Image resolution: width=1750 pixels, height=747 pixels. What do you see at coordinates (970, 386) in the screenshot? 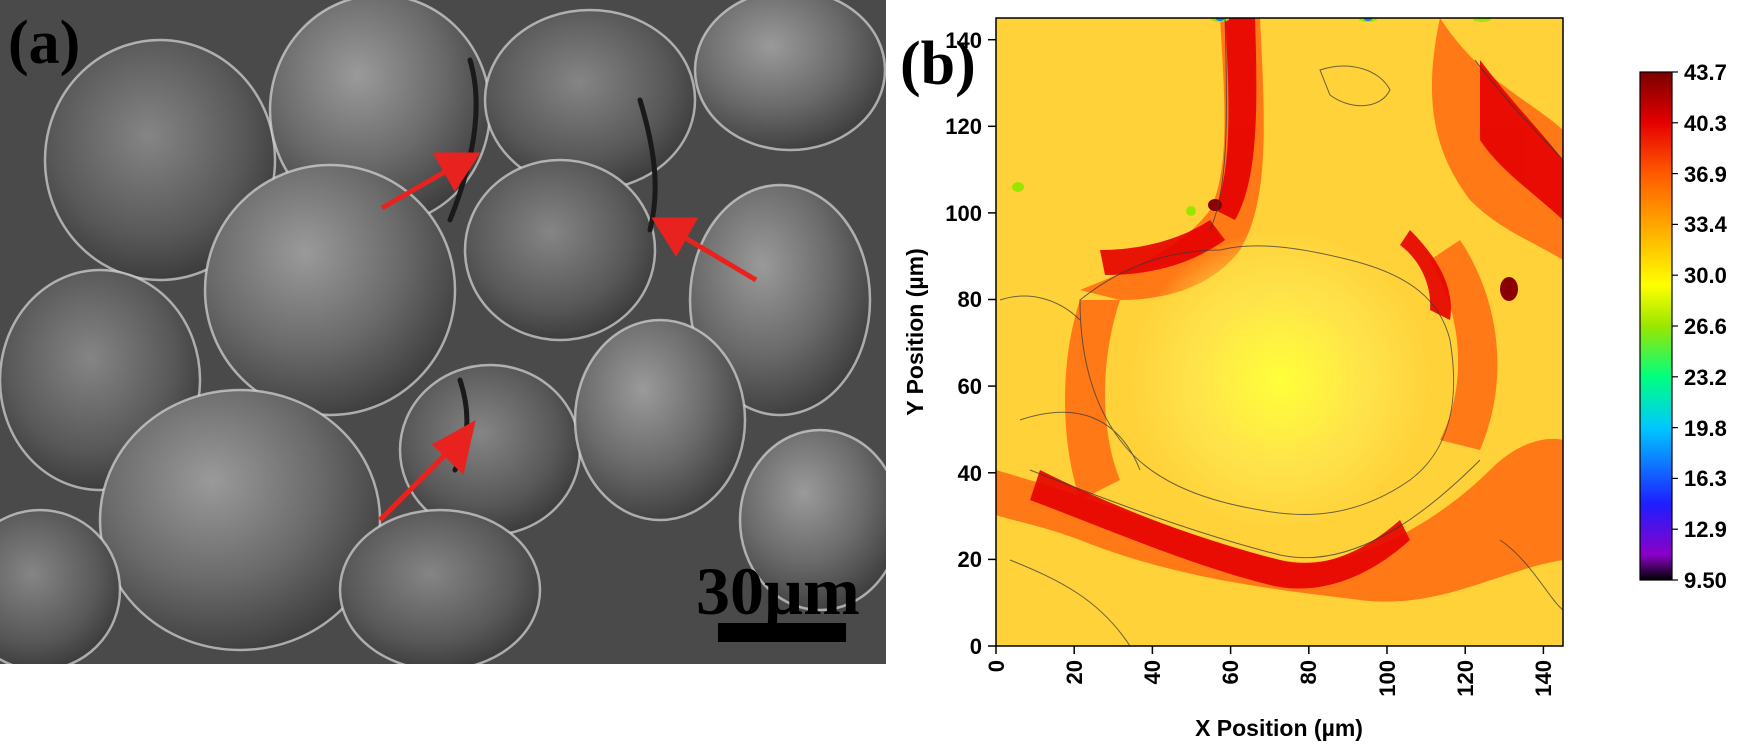
I see `y-tick-label: 60` at bounding box center [970, 386].